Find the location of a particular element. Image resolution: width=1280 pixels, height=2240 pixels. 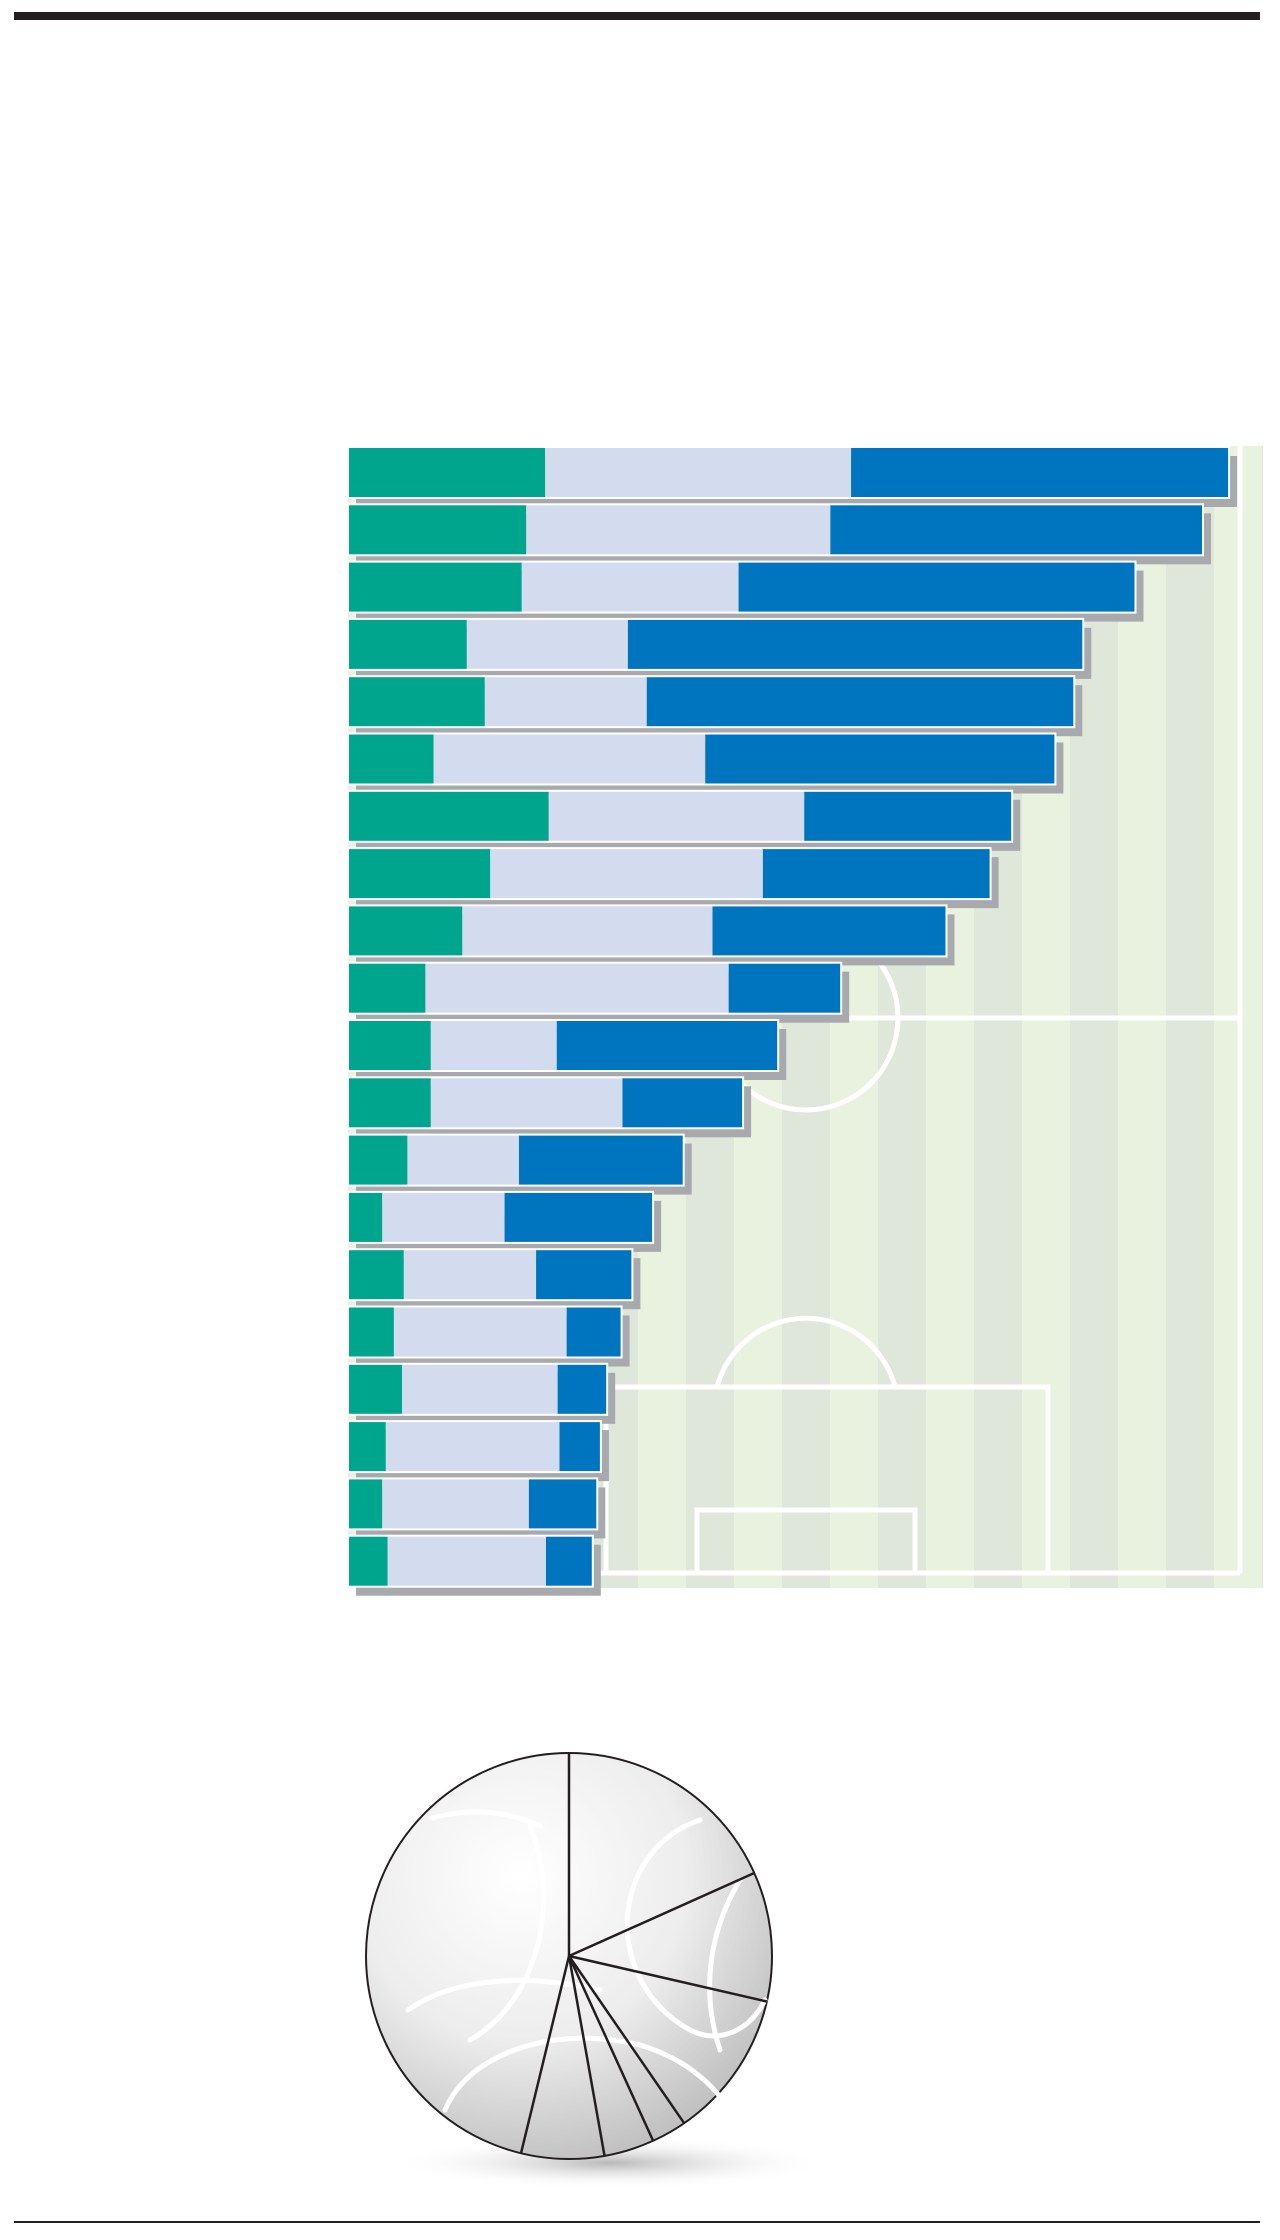

pitch-stripe is located at coordinates (1262, 1017).